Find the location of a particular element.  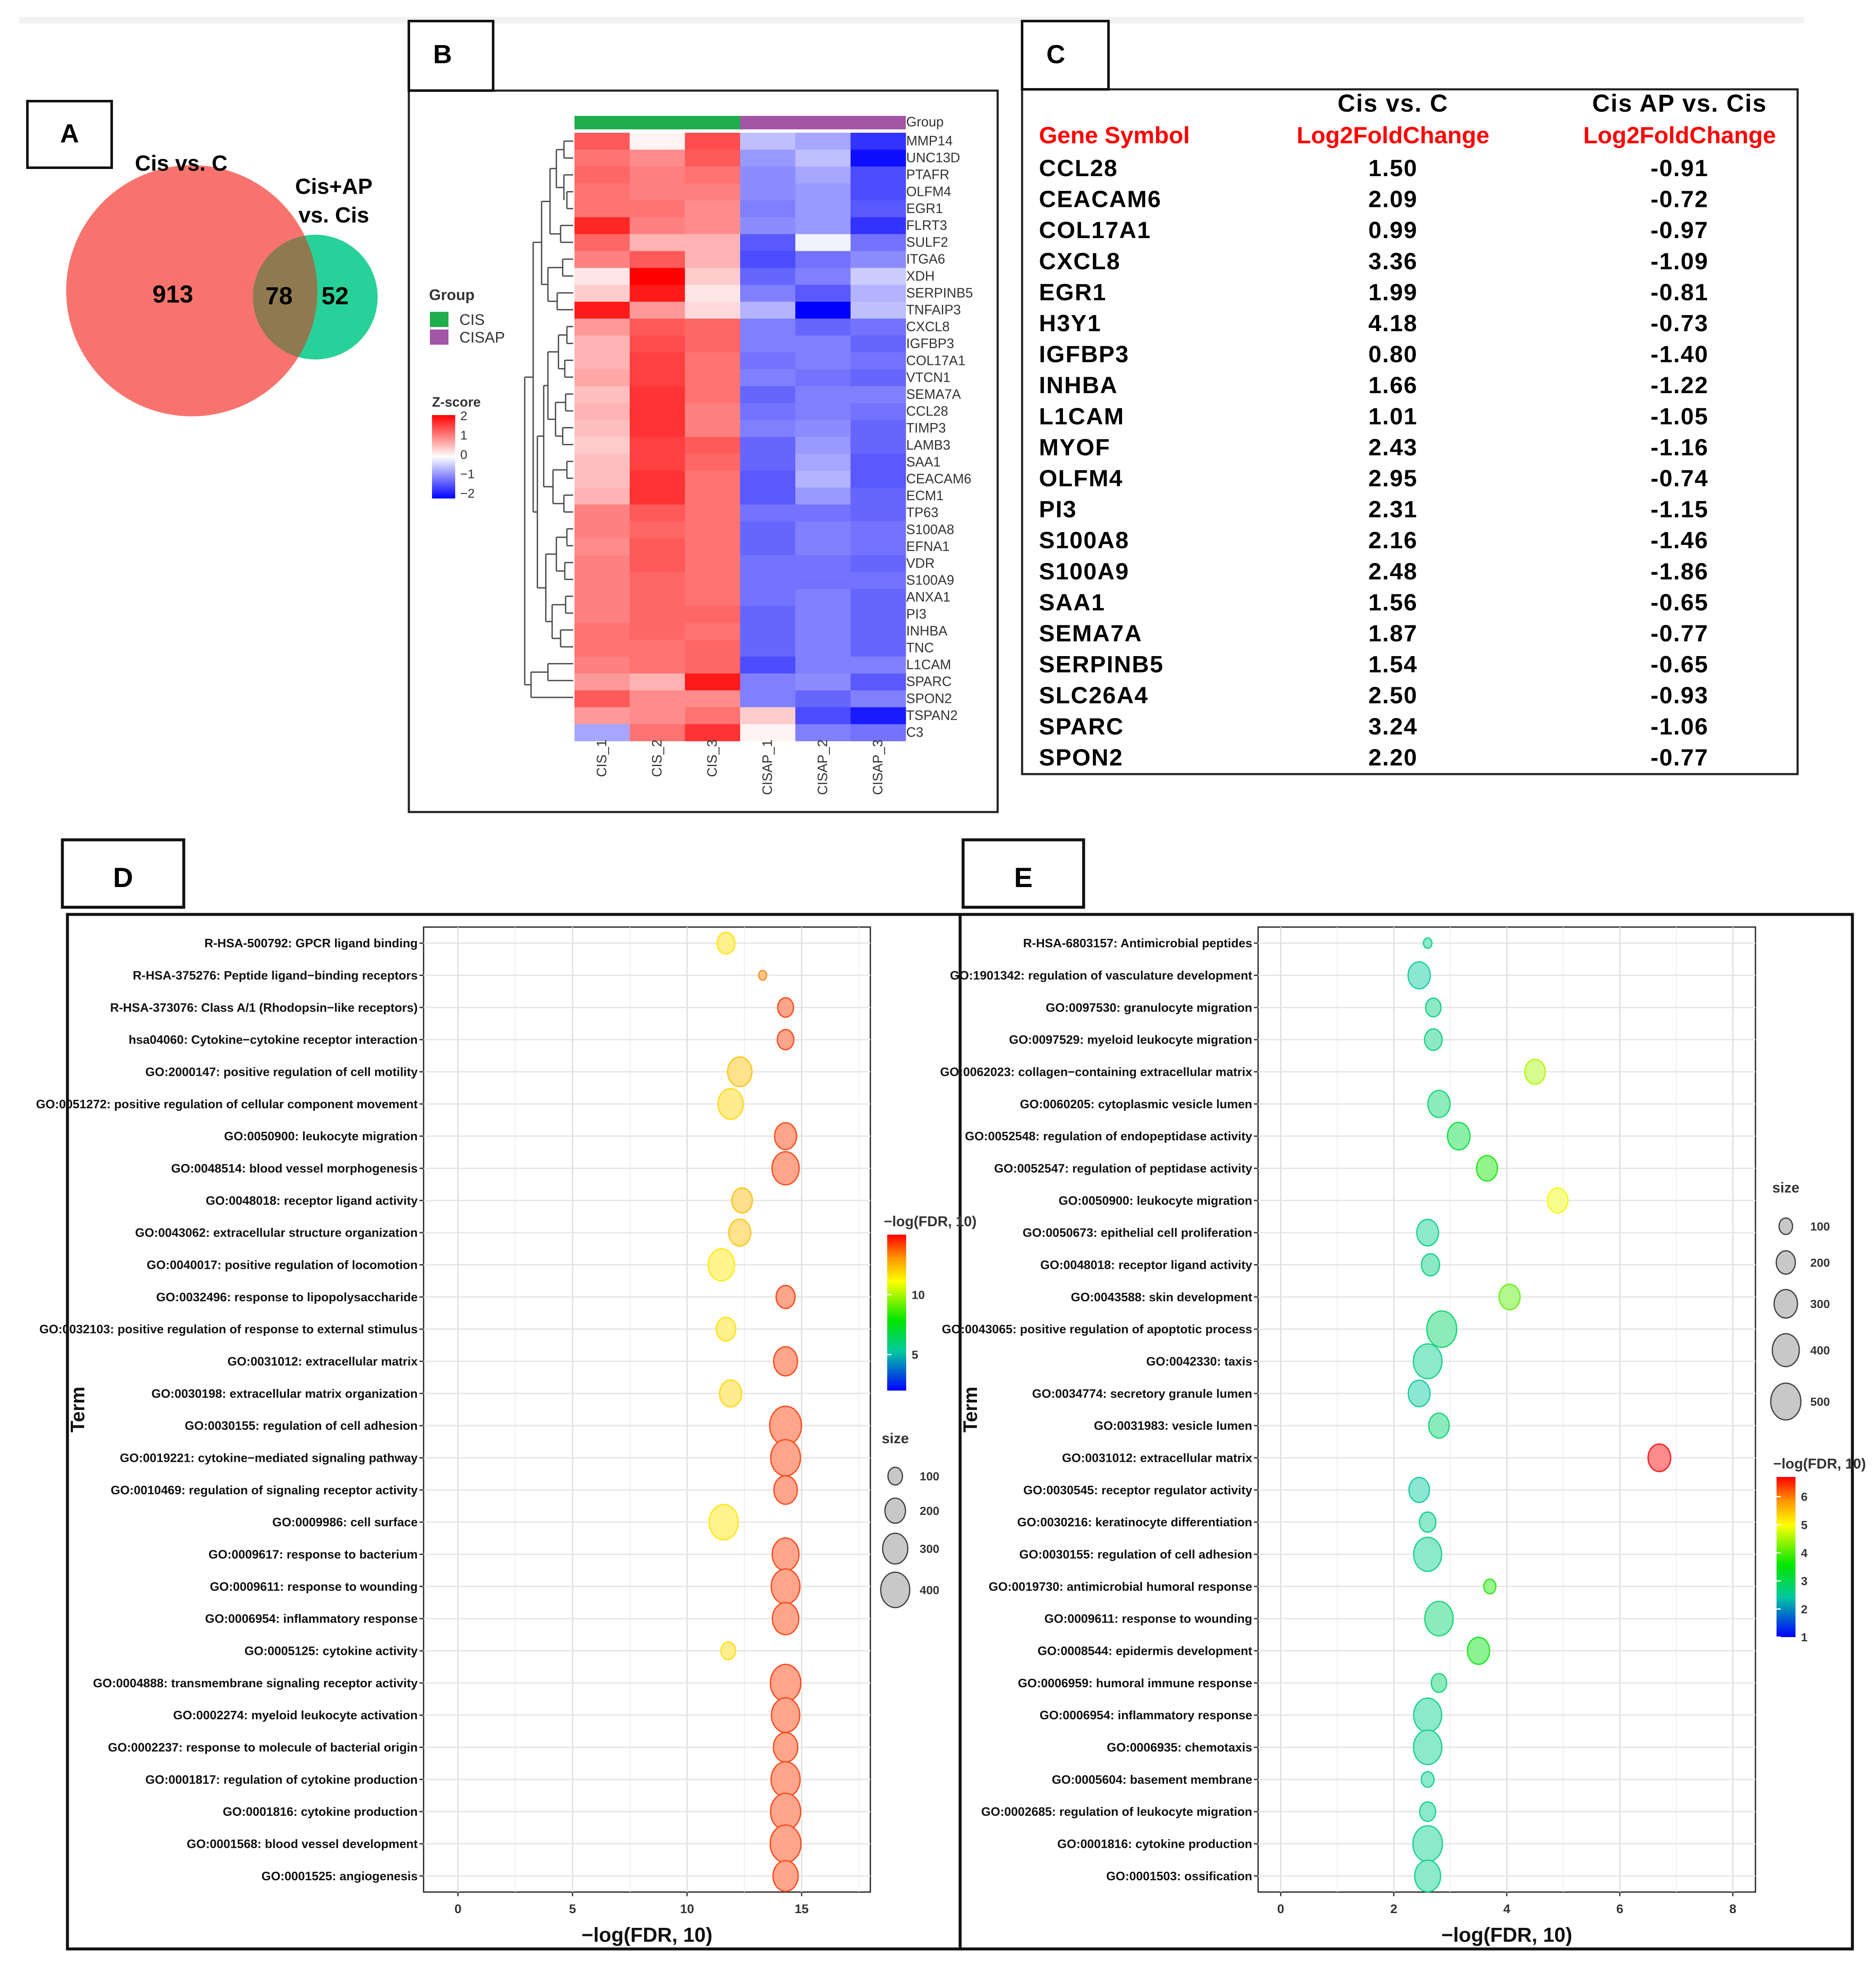

panel-d-label: D is located at coordinates (123, 877).